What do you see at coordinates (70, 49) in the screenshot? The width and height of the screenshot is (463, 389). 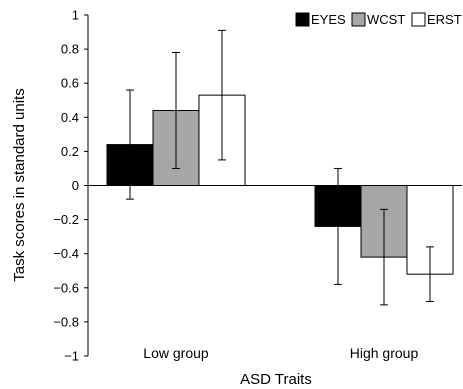 I see `y-tick-label: 0.8` at bounding box center [70, 49].